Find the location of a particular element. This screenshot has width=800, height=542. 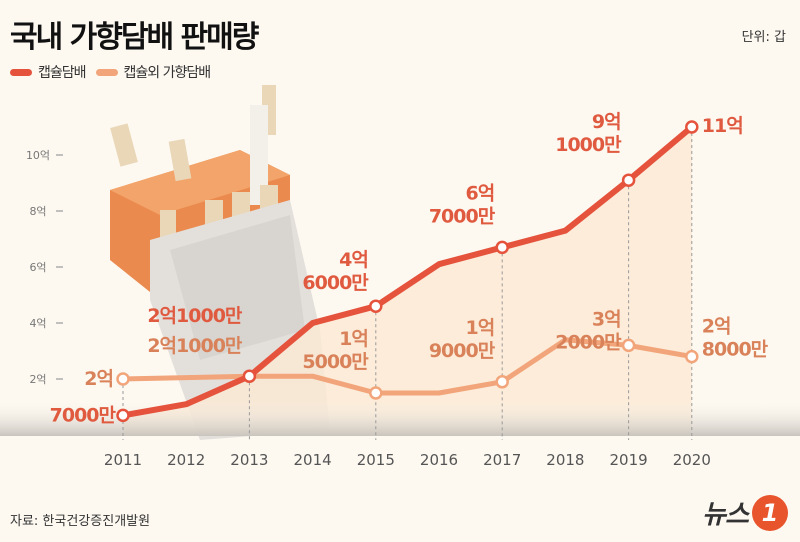

data-label-line: 2000만 is located at coordinates (588, 342).